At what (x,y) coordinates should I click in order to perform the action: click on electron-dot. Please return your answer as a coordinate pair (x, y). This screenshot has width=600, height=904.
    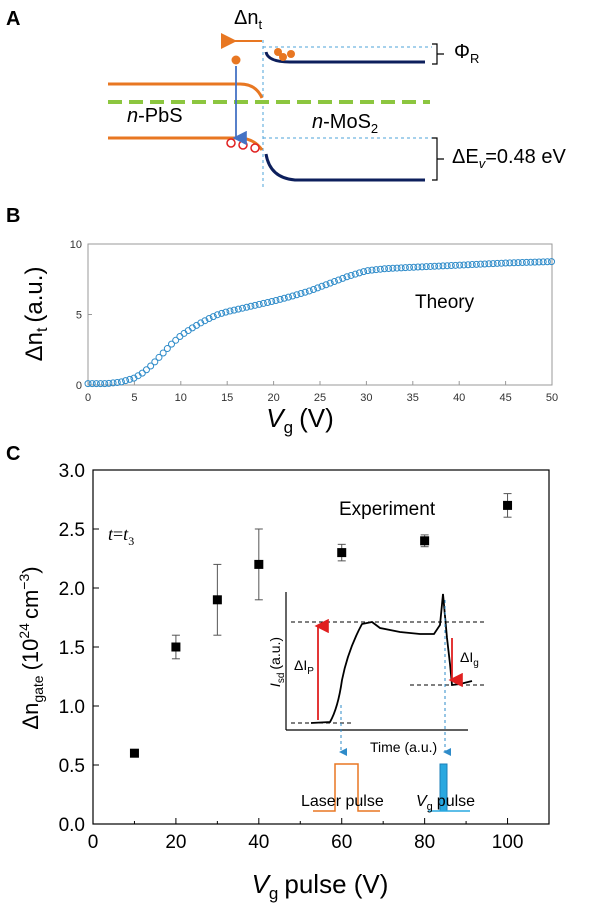
    Looking at the image, I should click on (236, 60).